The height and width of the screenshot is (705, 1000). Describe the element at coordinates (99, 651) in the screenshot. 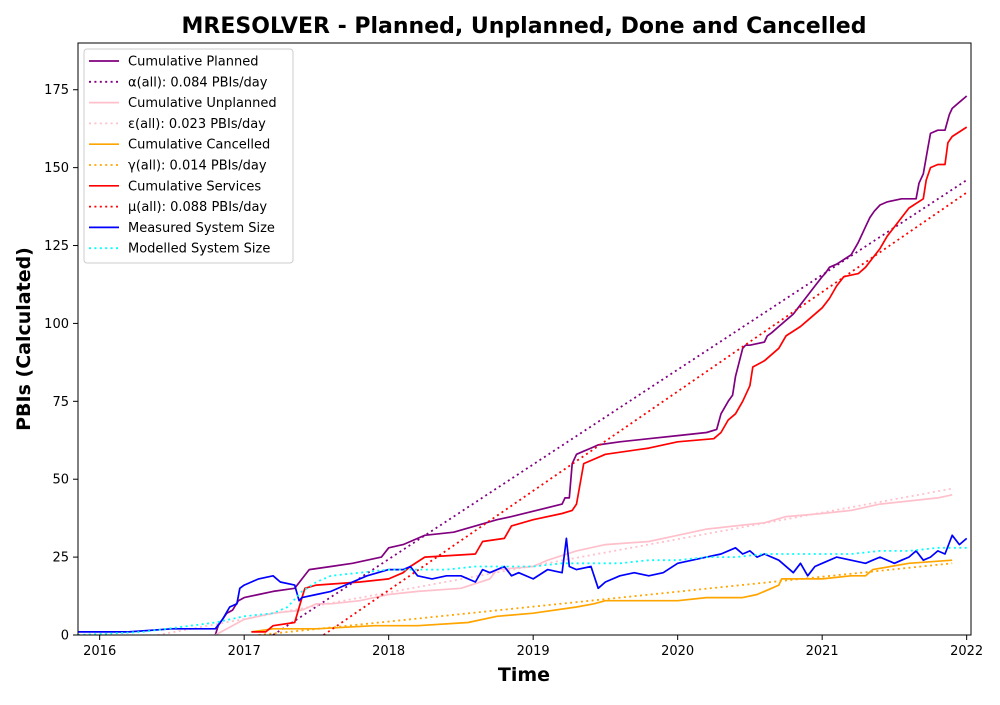

I see `x-tick-label: 2016` at that location.